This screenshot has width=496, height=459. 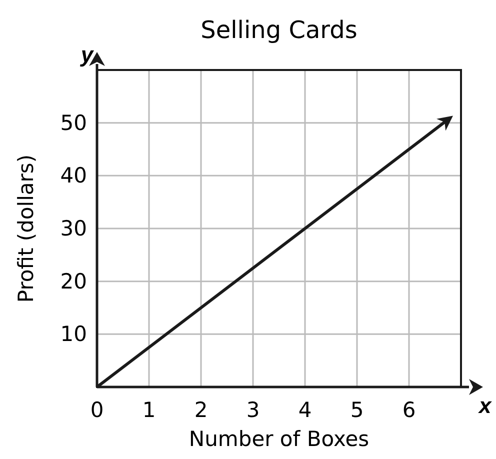 I want to click on y-tick-label: 40, so click(x=73, y=176).